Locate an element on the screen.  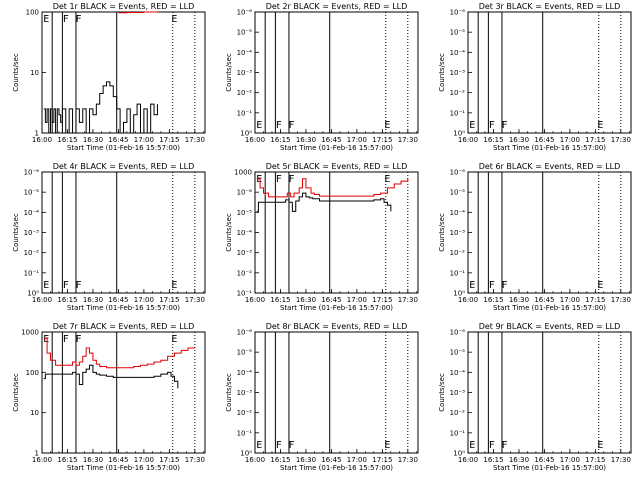
y-tick-label: 10 is located at coordinates (34, 73).